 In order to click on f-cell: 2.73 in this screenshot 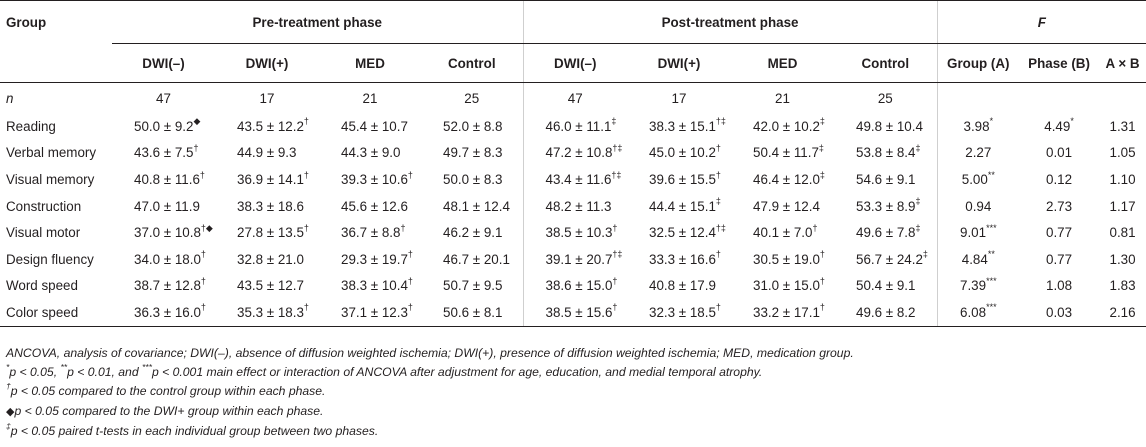, I will do `click(1059, 206)`.